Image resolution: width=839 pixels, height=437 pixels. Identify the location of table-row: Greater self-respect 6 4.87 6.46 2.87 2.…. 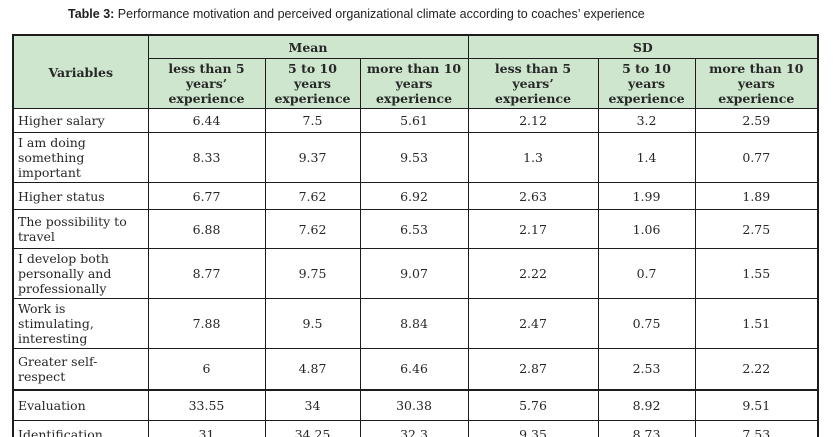
(415, 369).